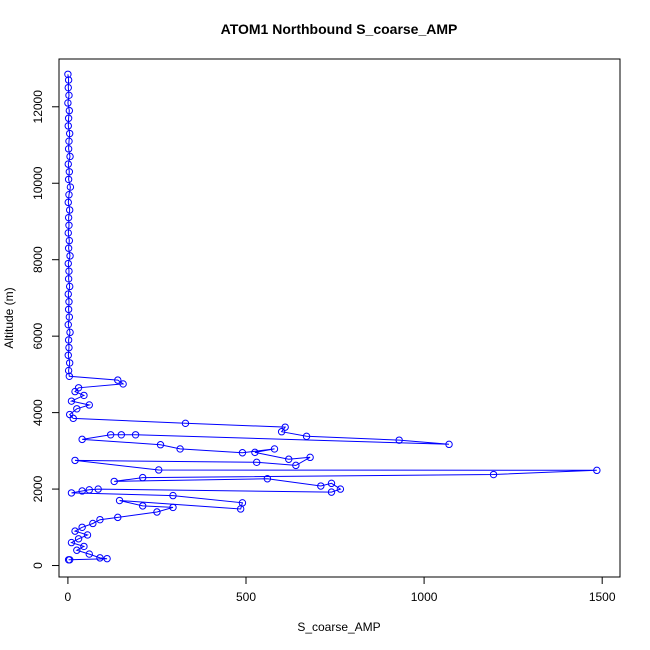  I want to click on y-tick-label: 6000, so click(38, 335).